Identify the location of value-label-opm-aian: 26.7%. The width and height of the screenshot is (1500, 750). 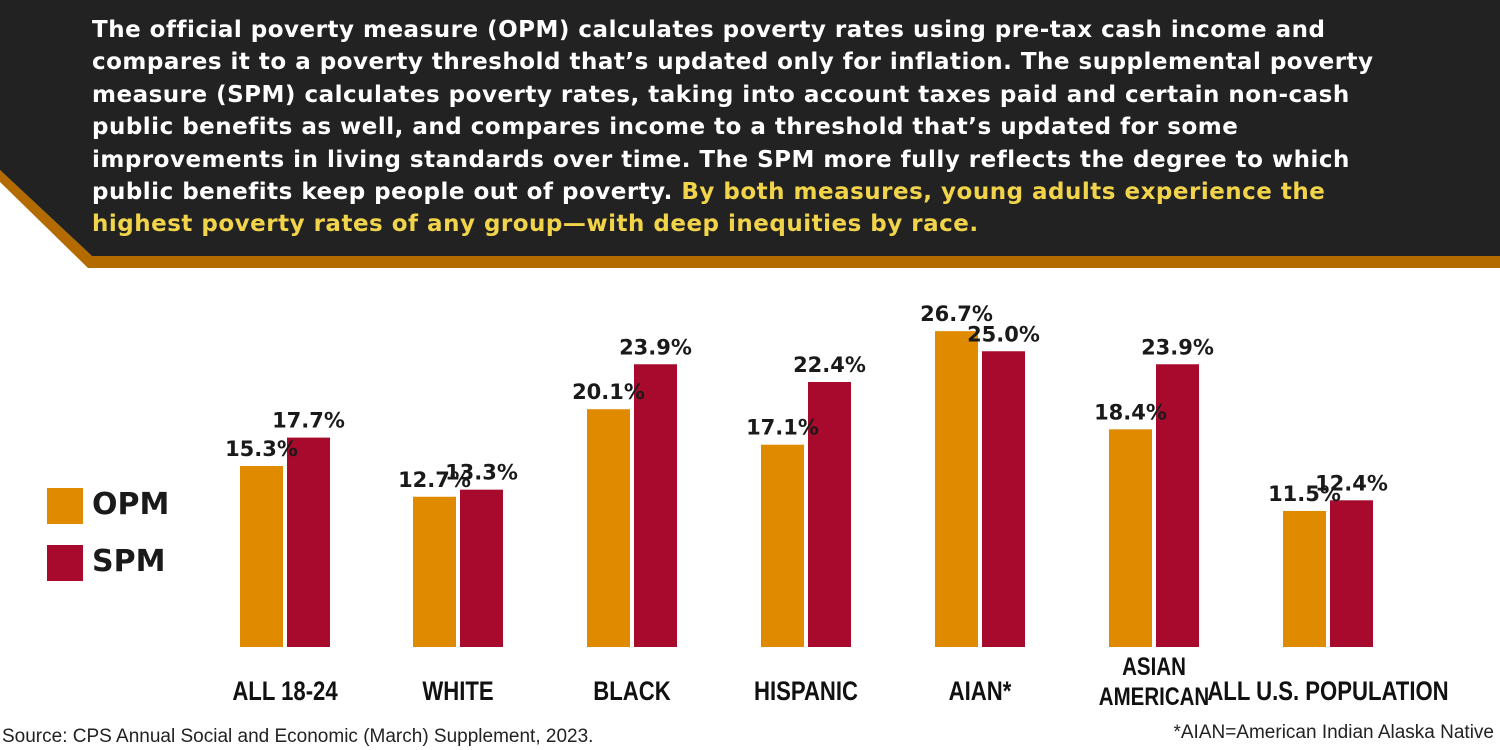
(956, 314).